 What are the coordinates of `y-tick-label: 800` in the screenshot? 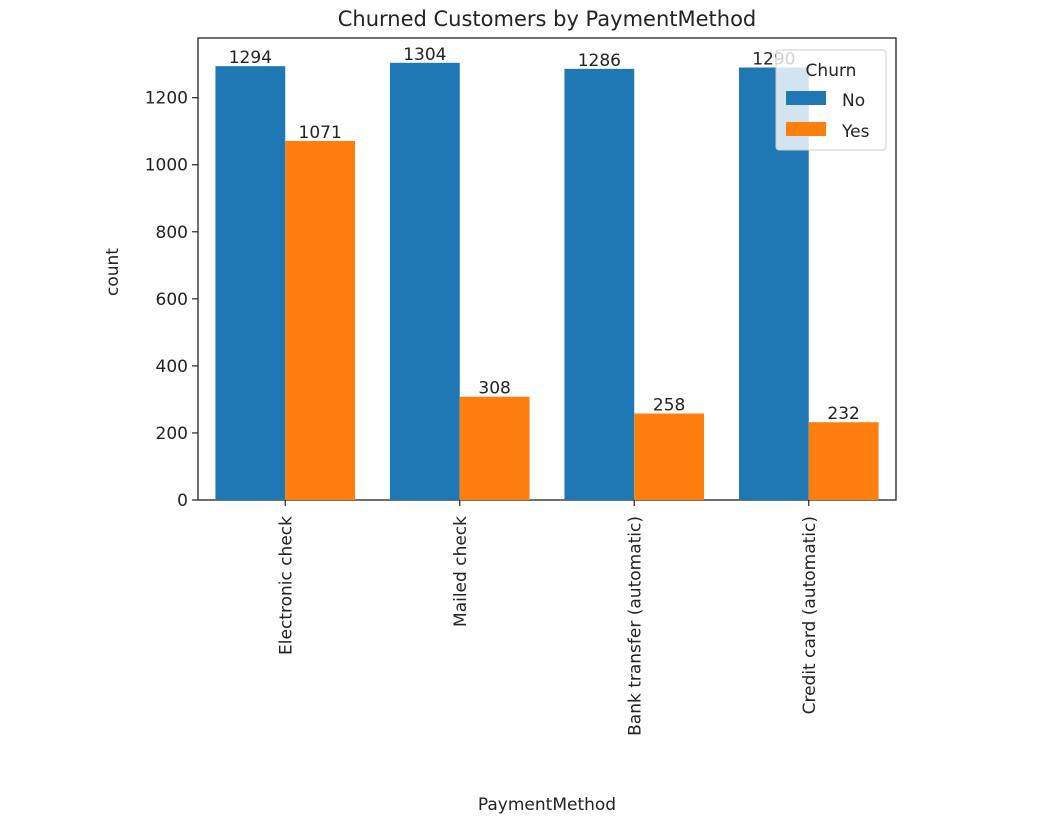 It's located at (172, 233).